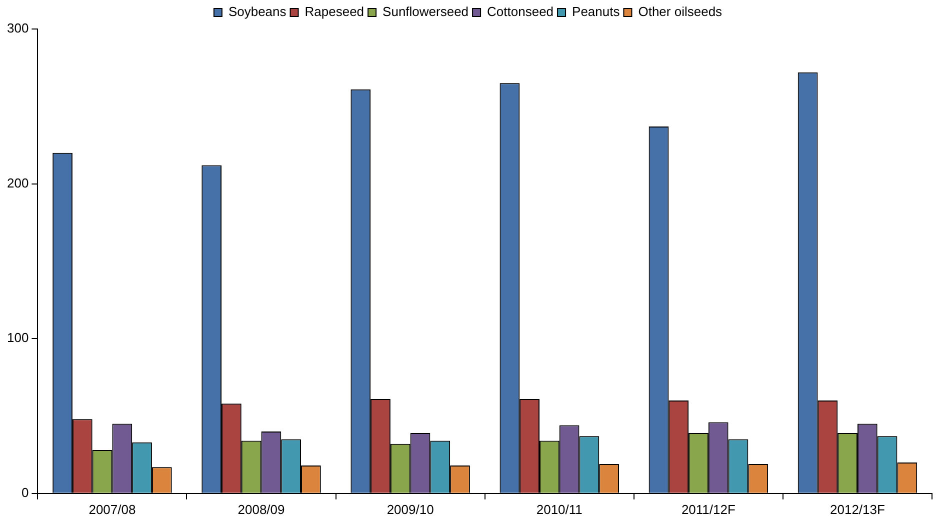 The height and width of the screenshot is (525, 938). Describe the element at coordinates (425, 12) in the screenshot. I see `legend-label: Sunflowerseed` at that location.